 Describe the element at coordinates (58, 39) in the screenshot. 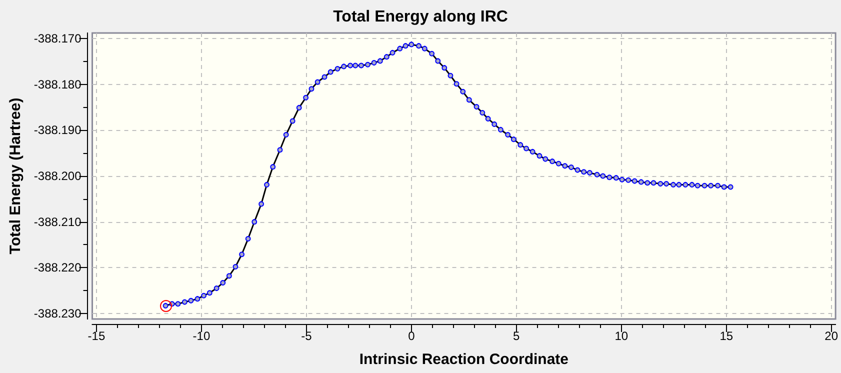

I see `y-tick-label: -388.170` at that location.